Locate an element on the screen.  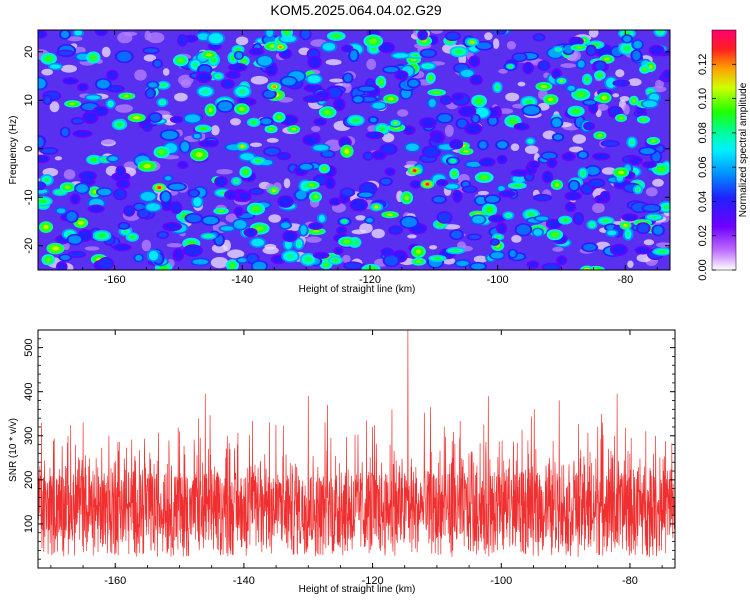
snr-y-tick-label: 400 is located at coordinates (29, 392).